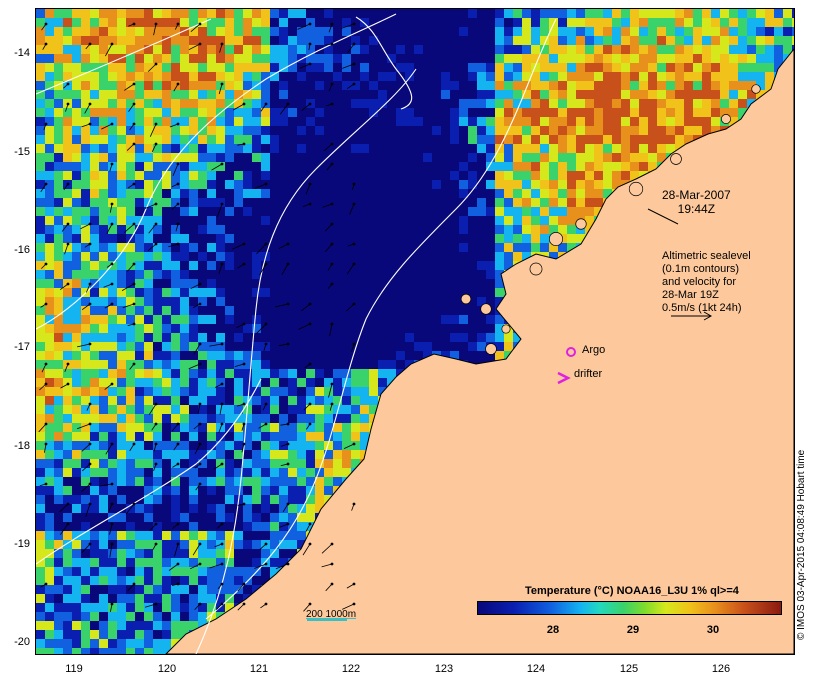  Describe the element at coordinates (632, 591) in the screenshot. I see `colorbar-title: Temperature (°C) NOAA16_L3U 1% ql>=4` at that location.